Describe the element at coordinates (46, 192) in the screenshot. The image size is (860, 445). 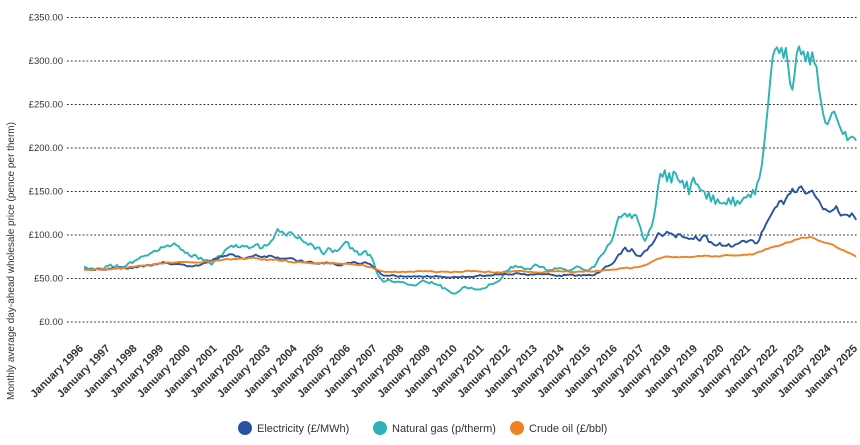
I see `svg-text: £150.00` at that location.